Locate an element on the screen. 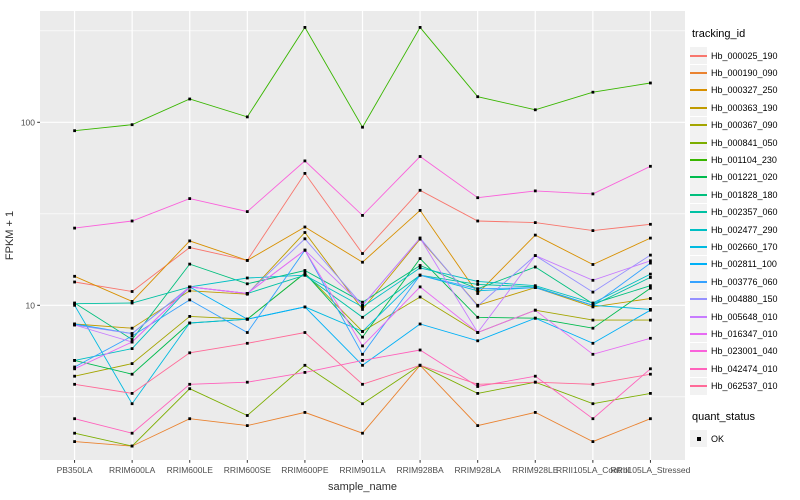 Image resolution: width=800 pixels, height=500 pixels. x-tick-label: RRIM928LE is located at coordinates (535, 470).